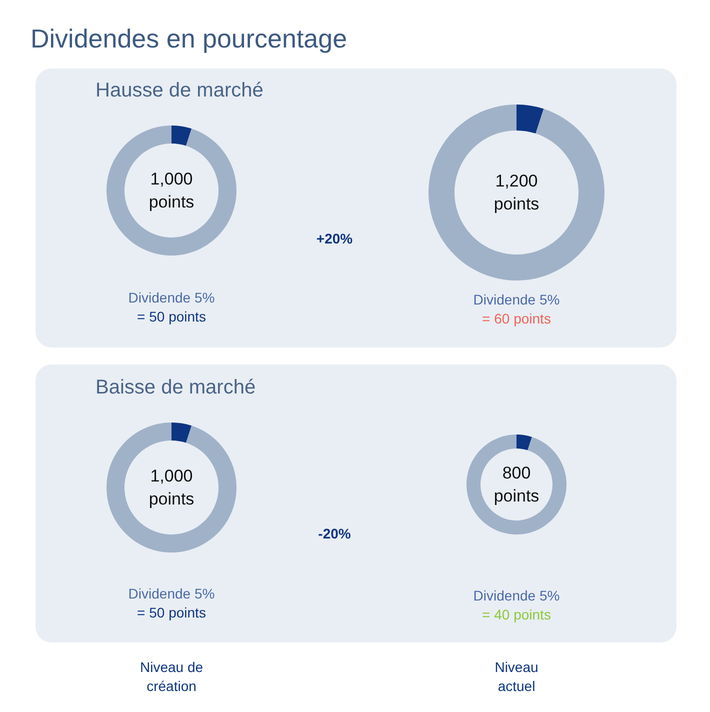  Describe the element at coordinates (517, 485) in the screenshot. I see `text: 800 points` at that location.